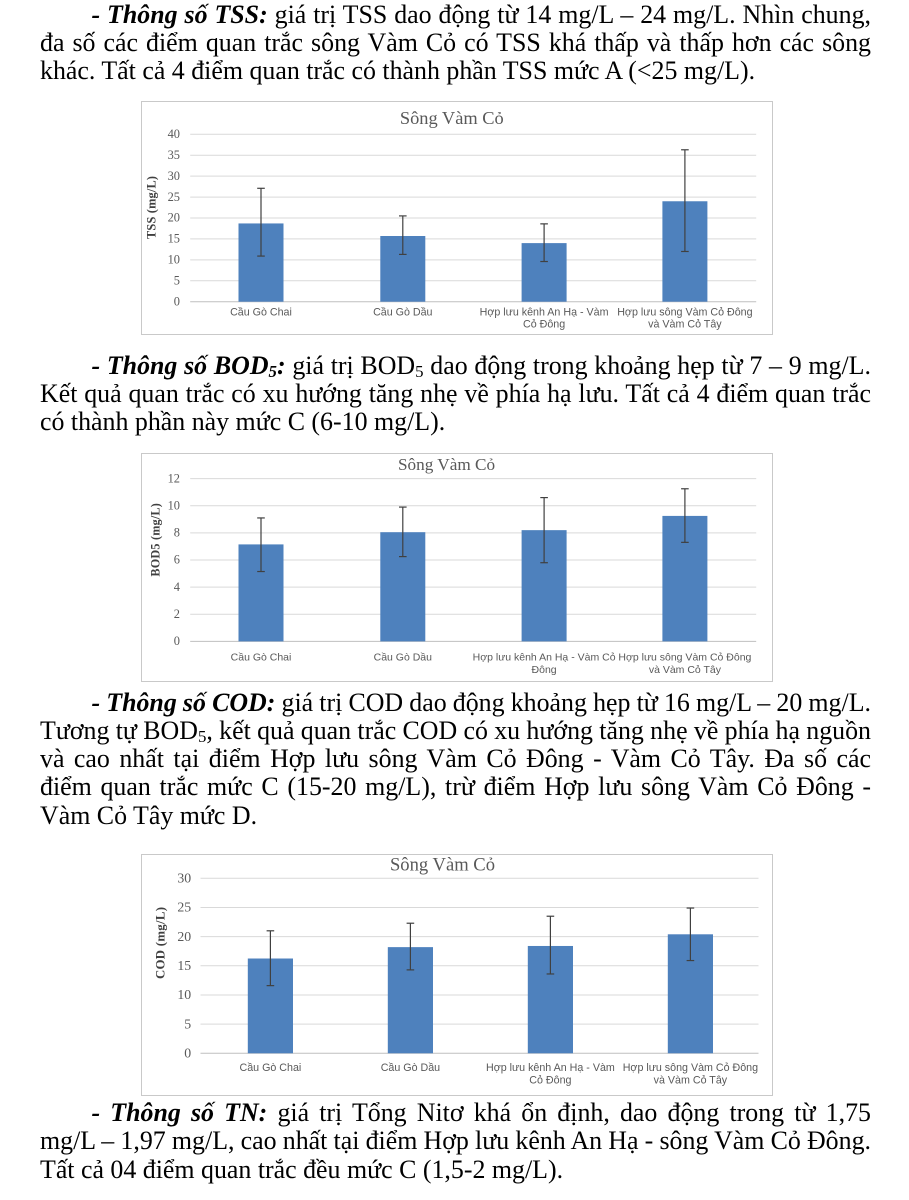 This screenshot has width=909, height=1200. What do you see at coordinates (543, 670) in the screenshot?
I see `svg-text: Đông` at bounding box center [543, 670].